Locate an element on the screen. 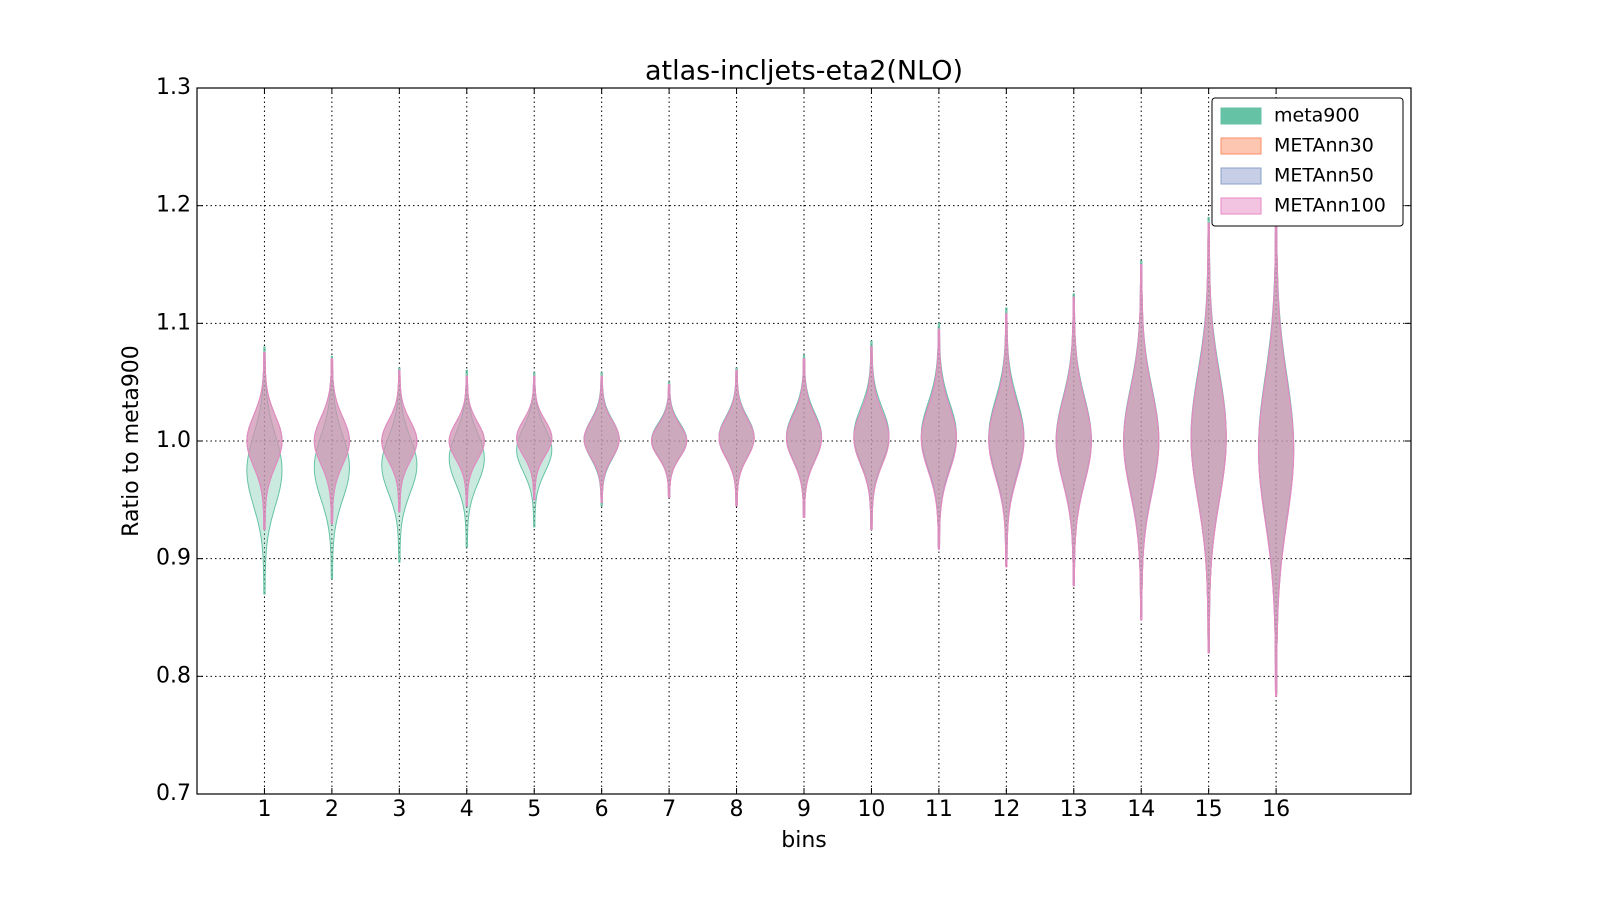 This screenshot has height=904, width=1600. x-tick-label: 16 is located at coordinates (1276, 809).